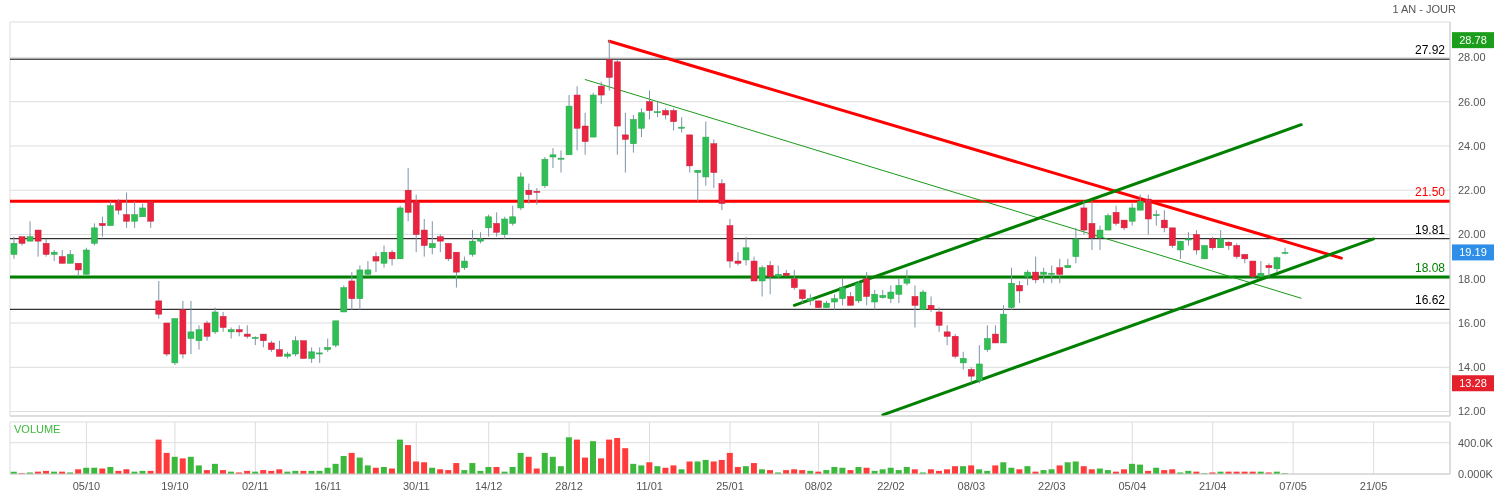 This screenshot has height=496, width=1496. Describe the element at coordinates (1132, 485) in the screenshot. I see `x-tick-label: 05/04` at that location.